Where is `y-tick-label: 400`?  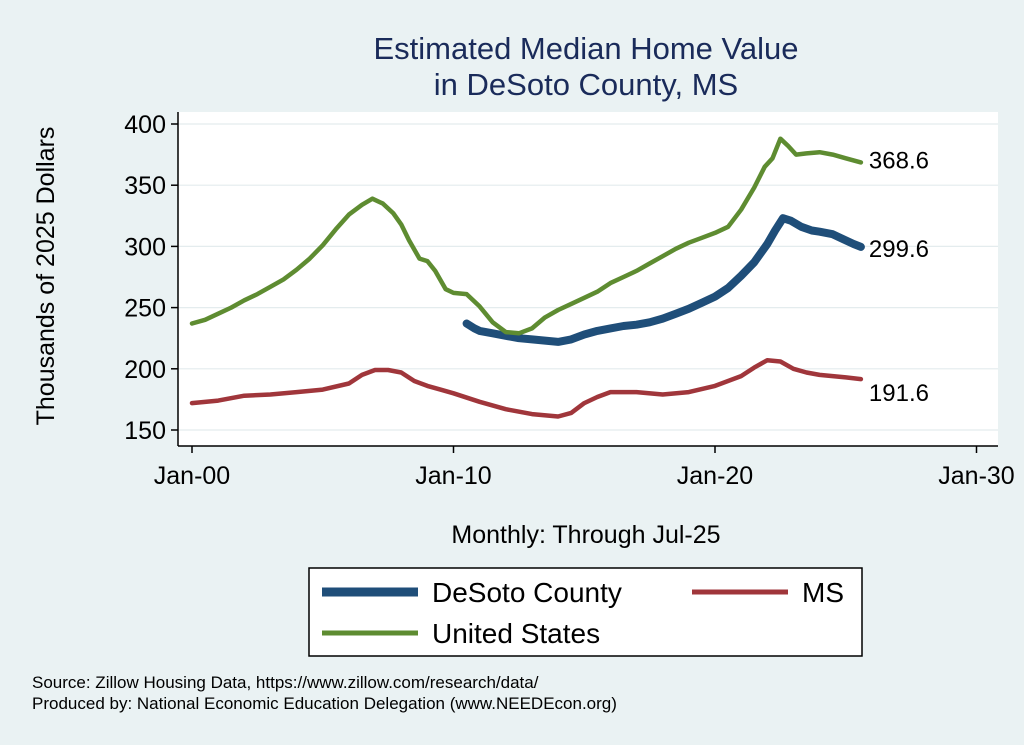
y-tick-label: 400 is located at coordinates (145, 125).